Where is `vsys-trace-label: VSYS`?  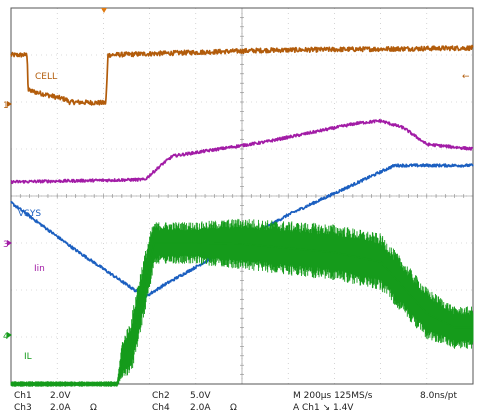 vsys-trace-label: VSYS is located at coordinates (29, 214).